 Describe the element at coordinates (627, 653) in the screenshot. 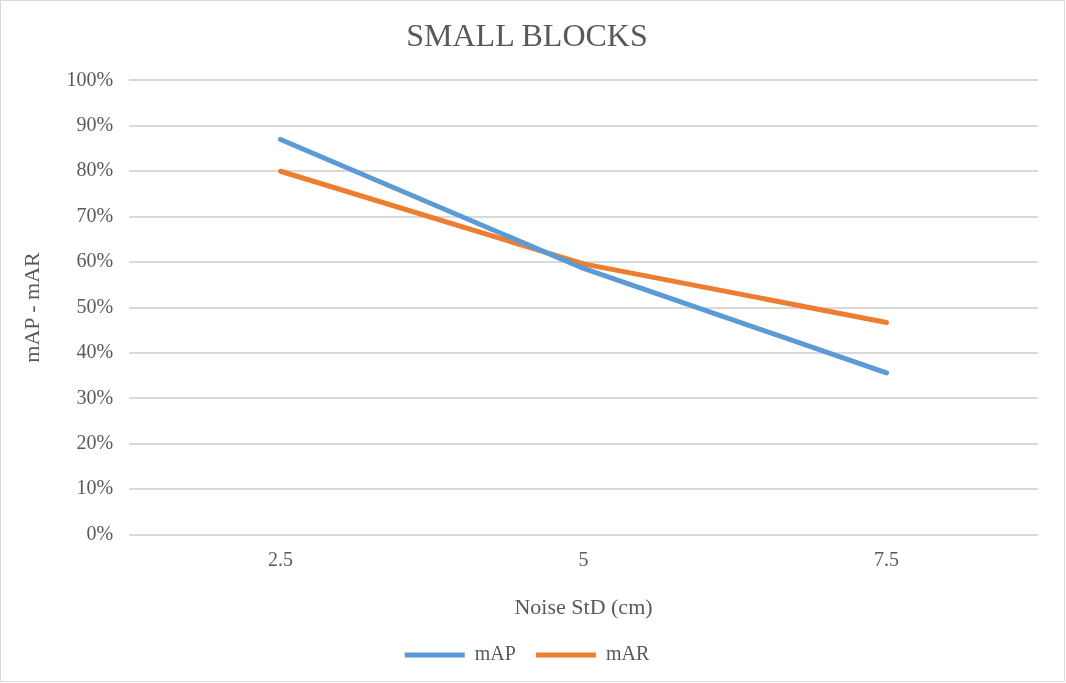

I see `legend-label: mAR` at that location.